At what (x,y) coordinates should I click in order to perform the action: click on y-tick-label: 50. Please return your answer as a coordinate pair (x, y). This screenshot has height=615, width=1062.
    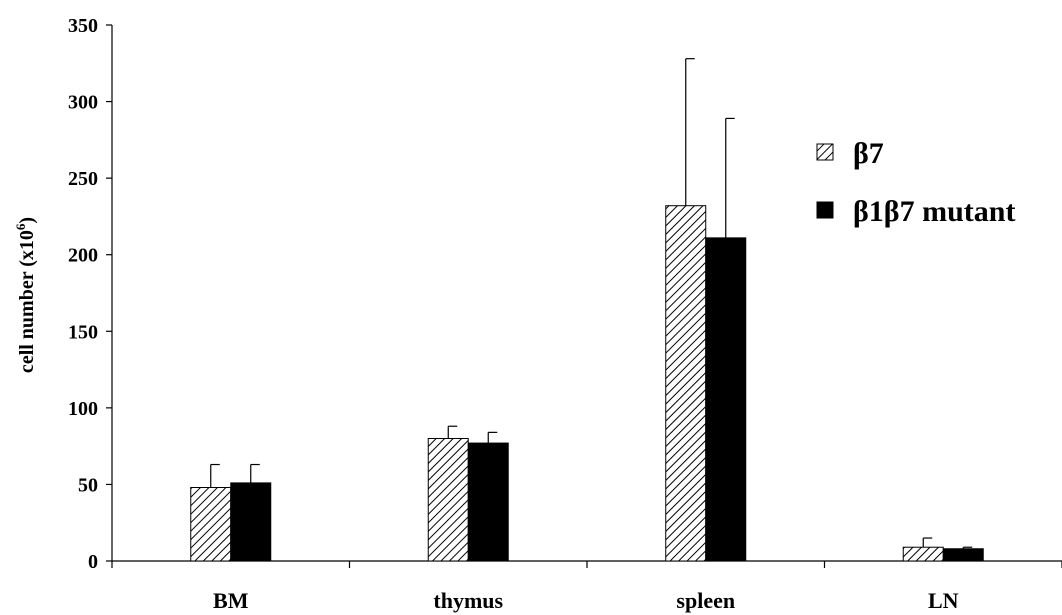
    Looking at the image, I should click on (88, 485).